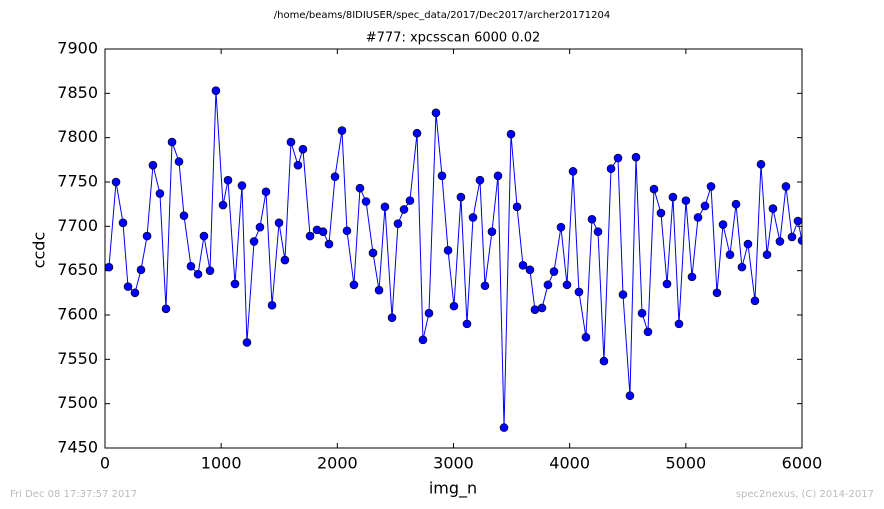 The image size is (884, 509). Describe the element at coordinates (453, 463) in the screenshot. I see `x-tick-label: 3000` at that location.